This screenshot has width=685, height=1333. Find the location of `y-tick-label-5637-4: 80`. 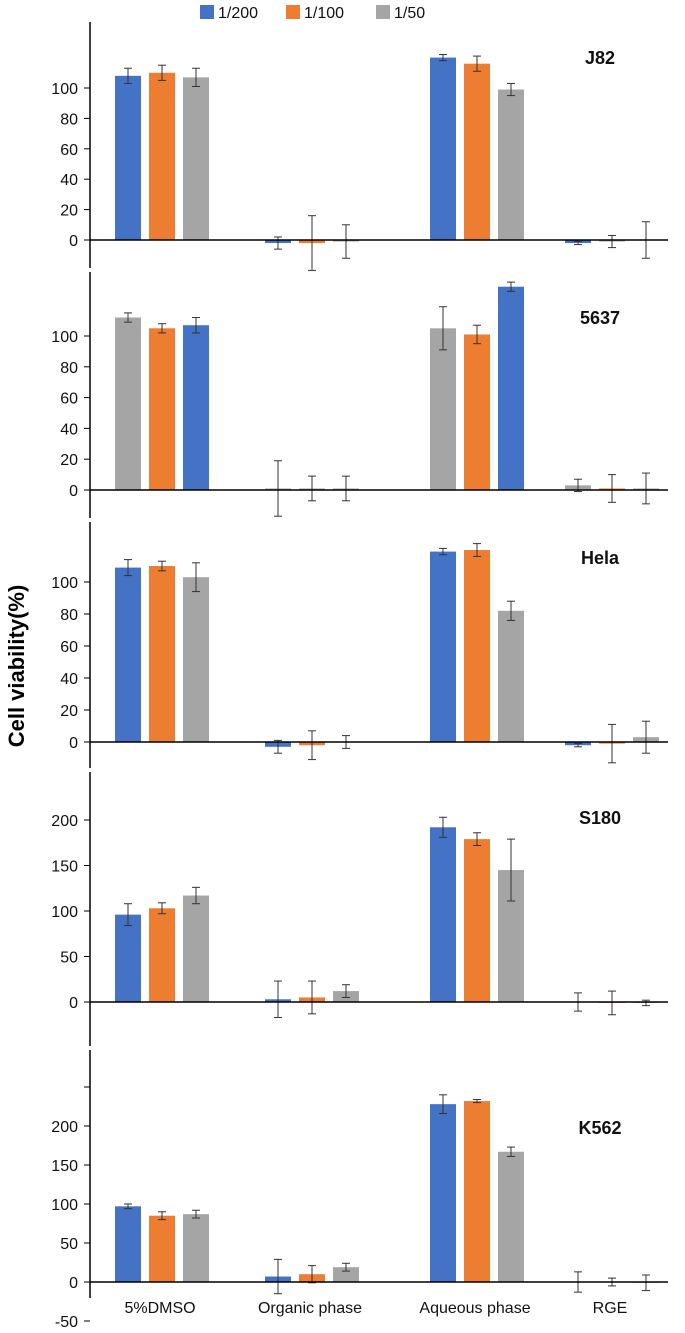

y-tick-label-5637-4: 80 is located at coordinates (69, 368).